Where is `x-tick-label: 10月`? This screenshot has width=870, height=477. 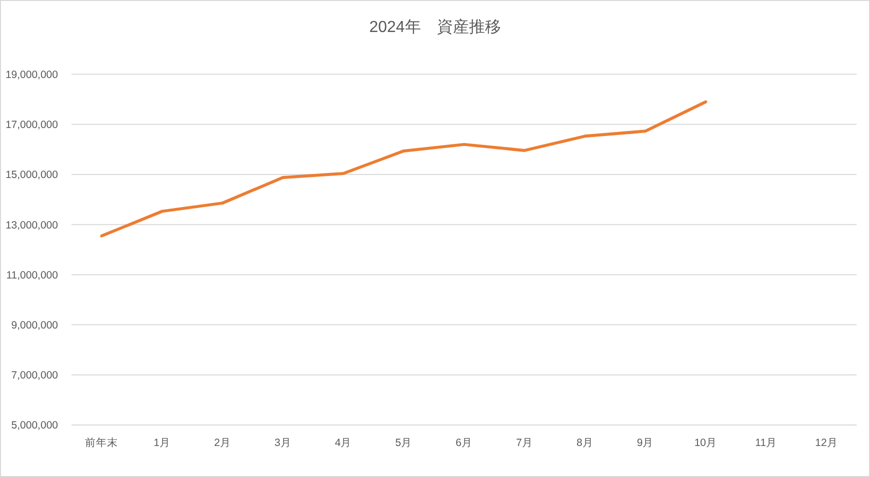
x-tick-label: 10月 is located at coordinates (706, 443).